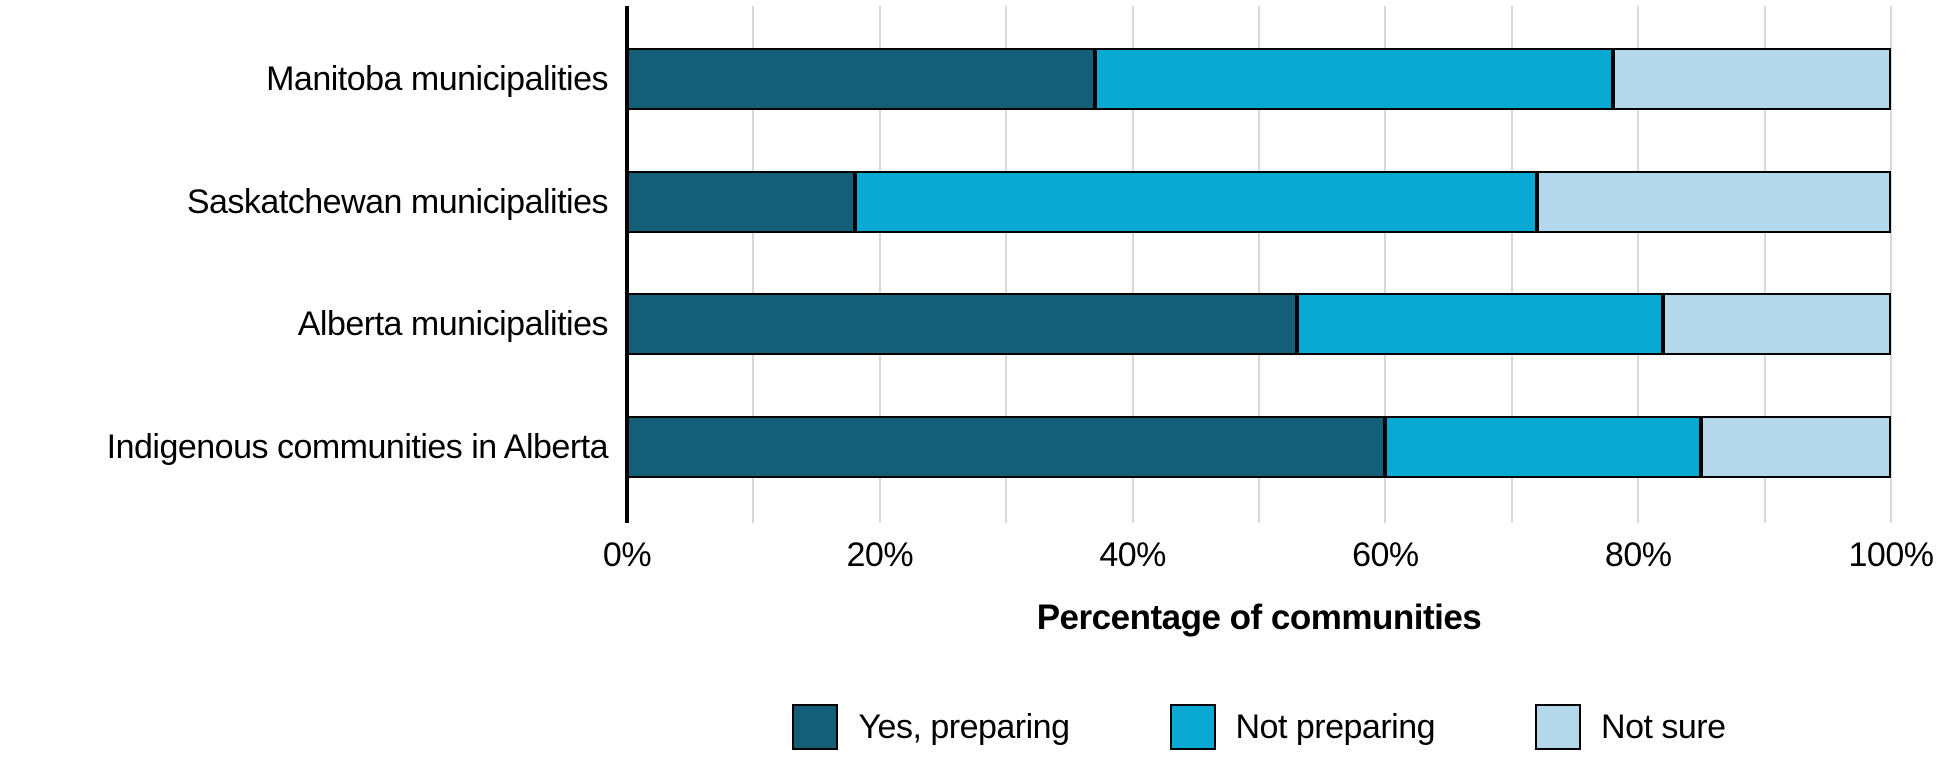  What do you see at coordinates (1714, 201) in the screenshot?
I see `bar-segment-saskatchewan-municipalities-not-sure` at bounding box center [1714, 201].